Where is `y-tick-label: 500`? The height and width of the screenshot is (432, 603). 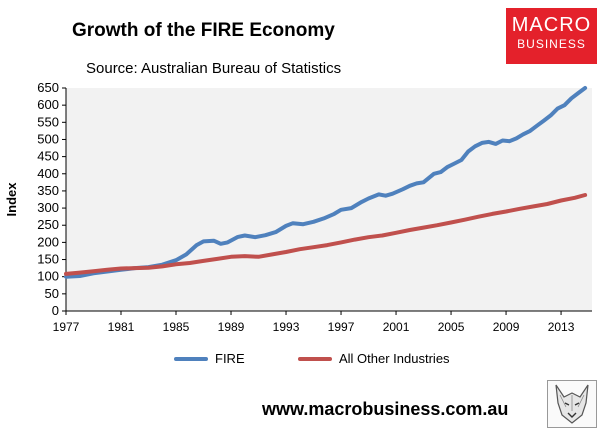
y-tick-label: 500 is located at coordinates (48, 138).